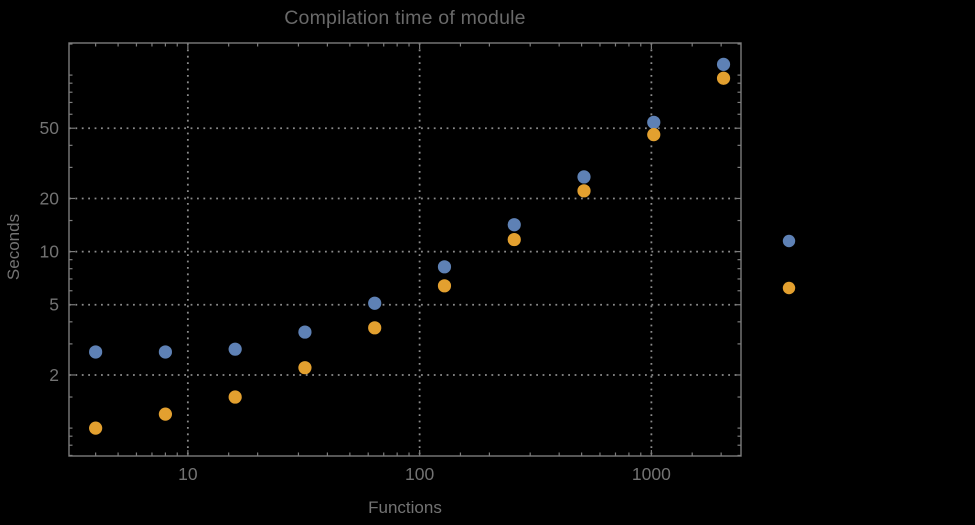 The width and height of the screenshot is (975, 525). I want to click on y-axis-label: Seconds, so click(13, 247).